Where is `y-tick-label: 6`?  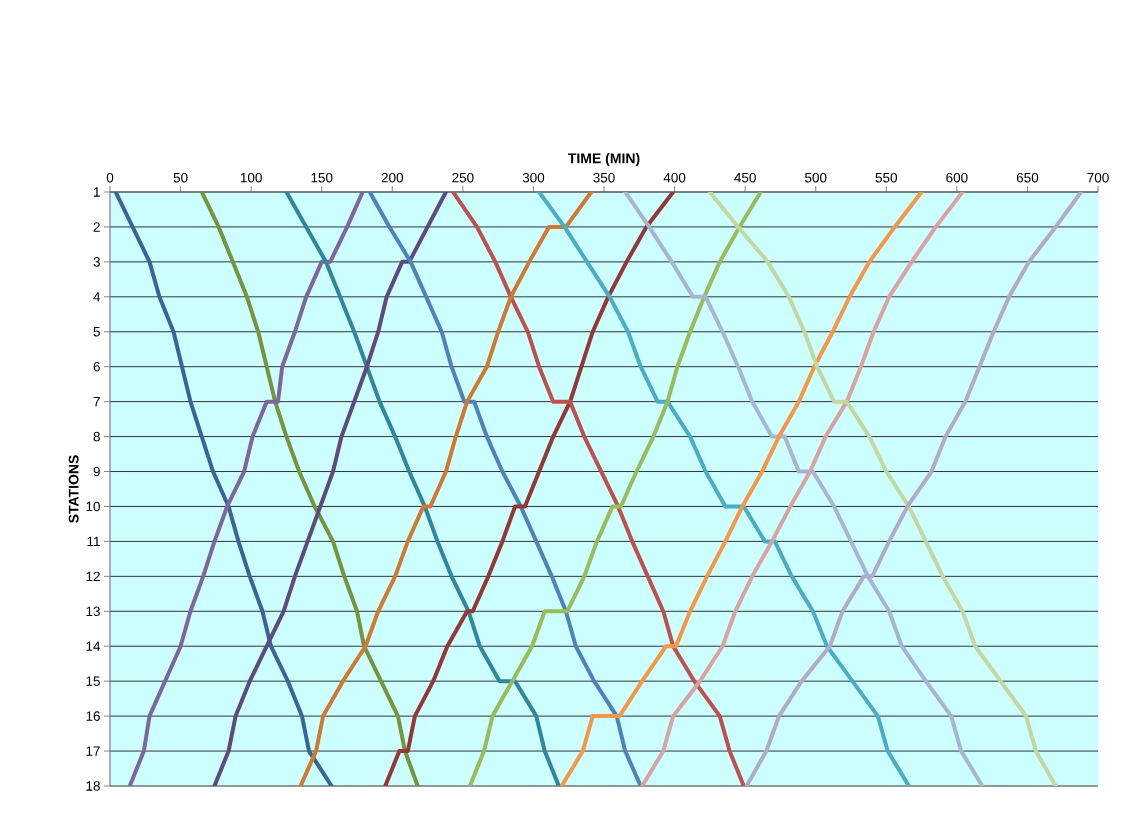 y-tick-label: 6 is located at coordinates (96, 366).